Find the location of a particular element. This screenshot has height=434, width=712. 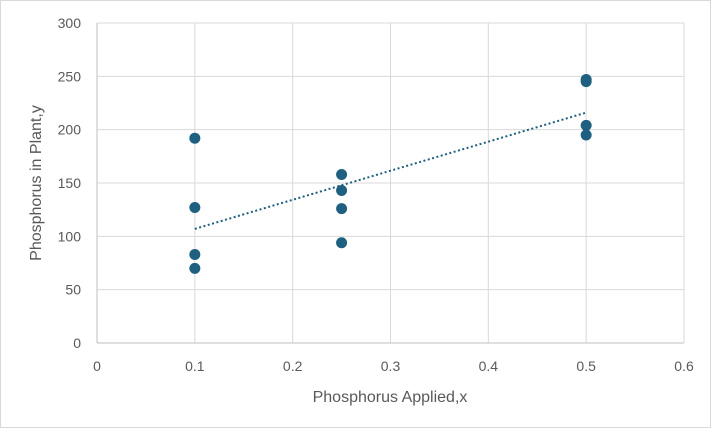

x-tick-label: 0.3 is located at coordinates (391, 366).